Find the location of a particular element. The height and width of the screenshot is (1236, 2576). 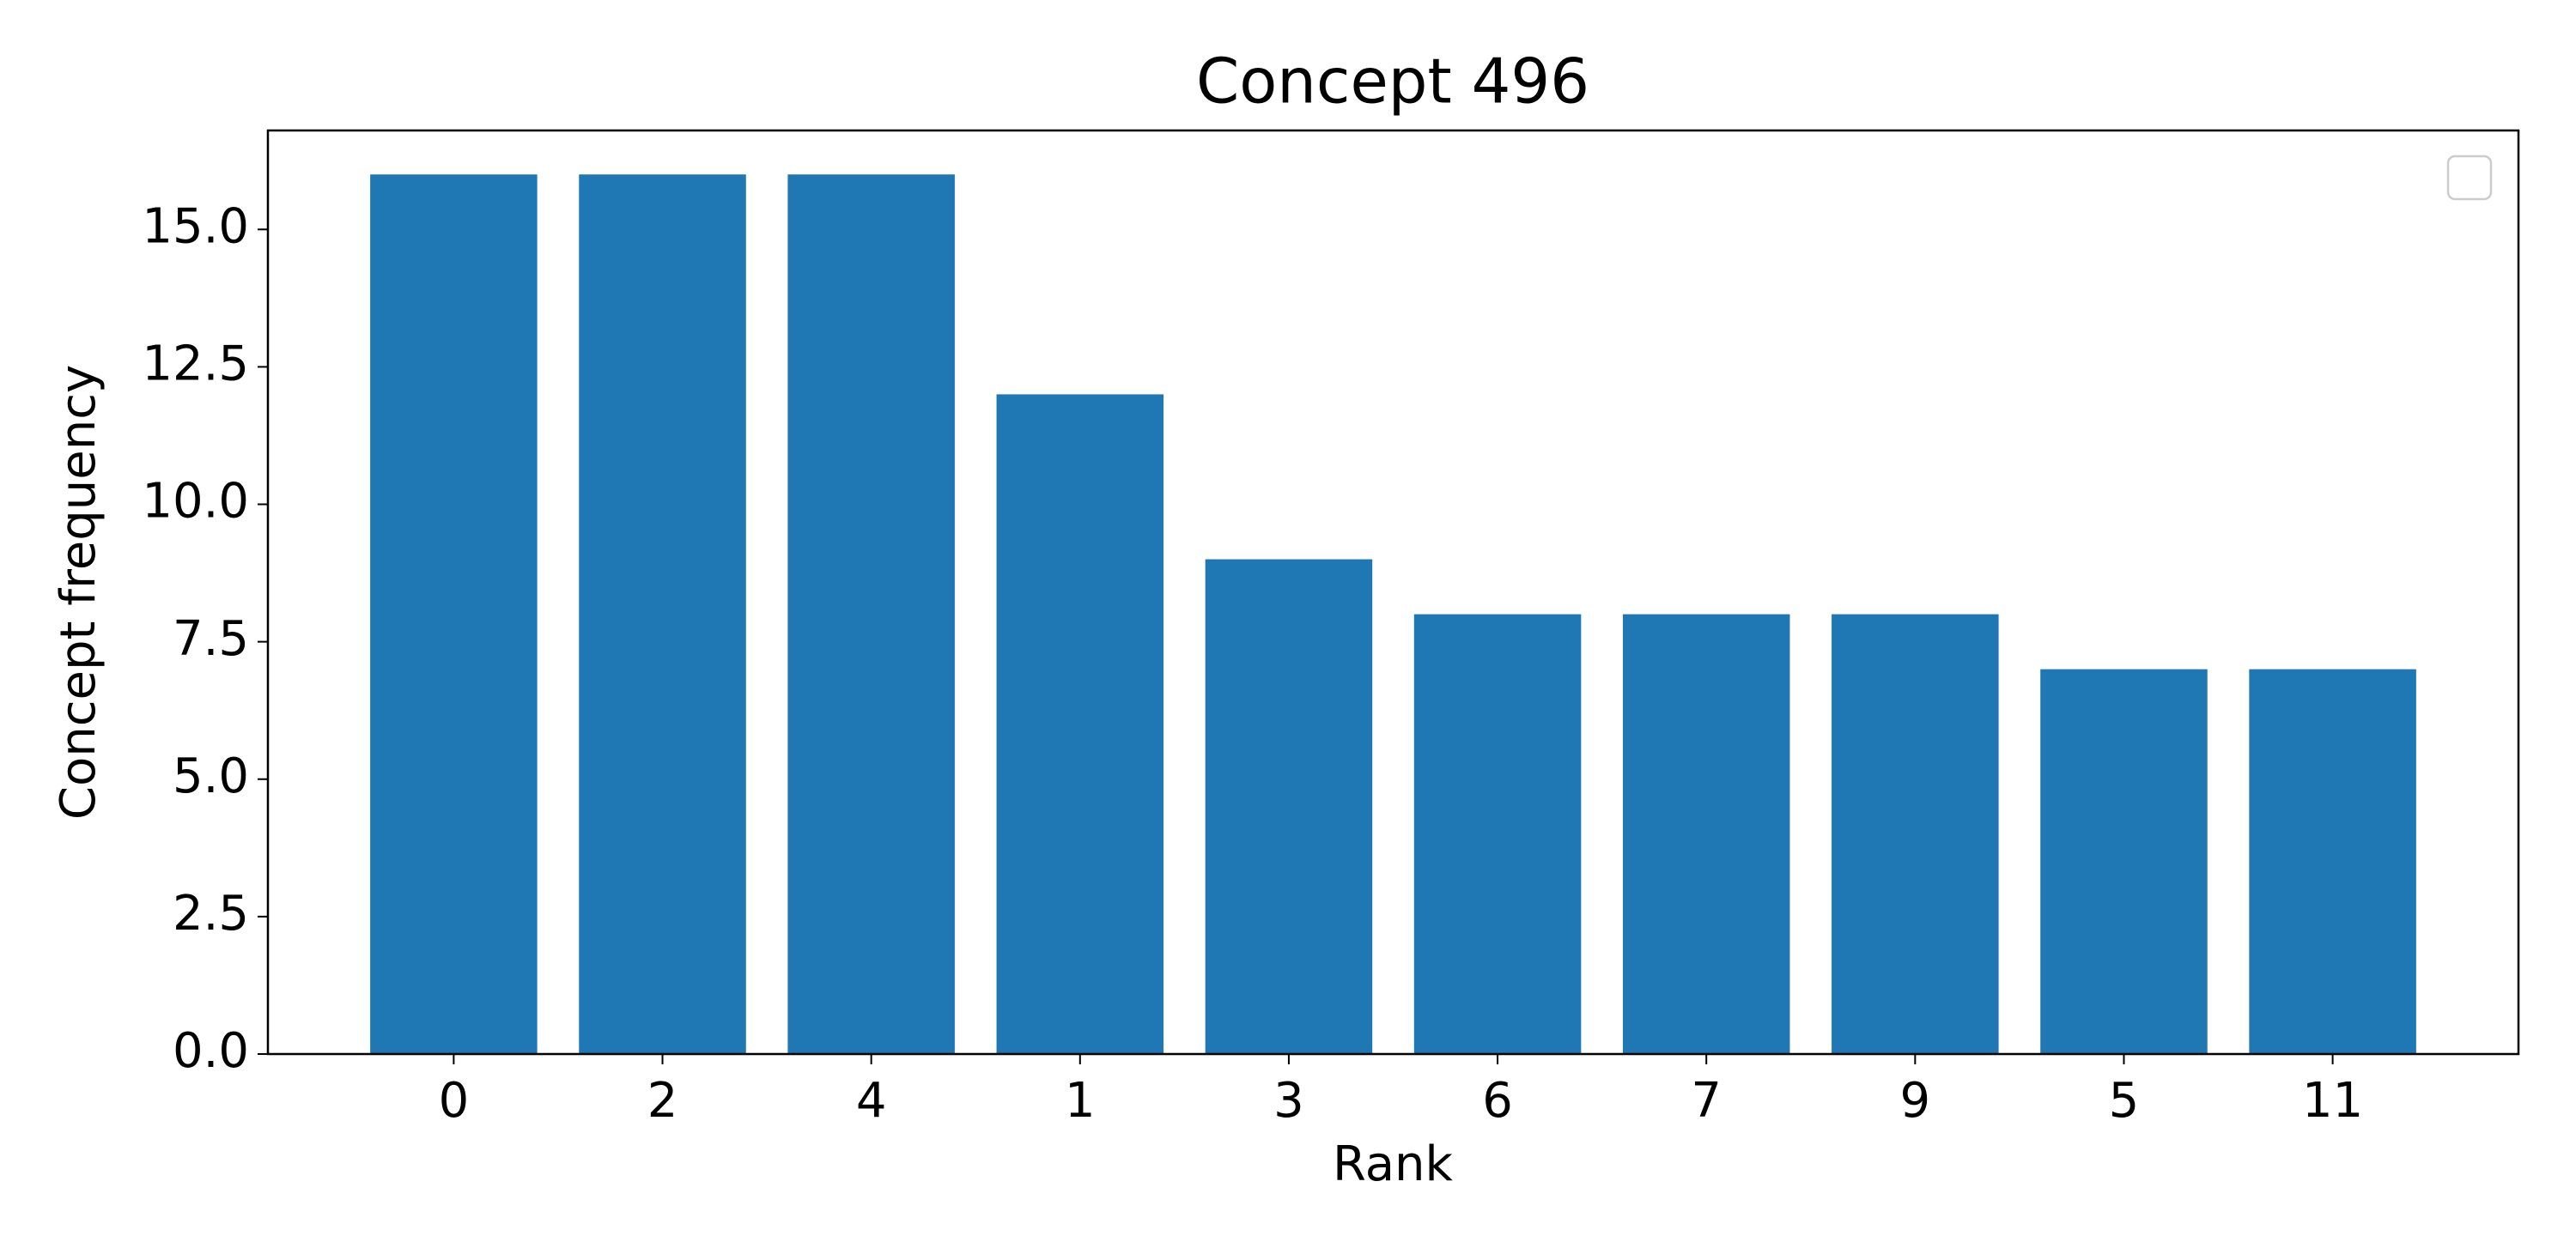

y-axis-label: Concept frequency is located at coordinates (78, 592).